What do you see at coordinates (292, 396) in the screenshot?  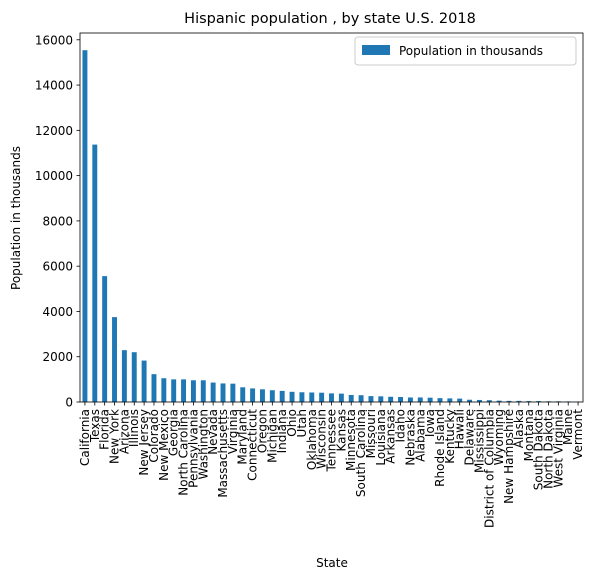 I see `bar-ohio` at bounding box center [292, 396].